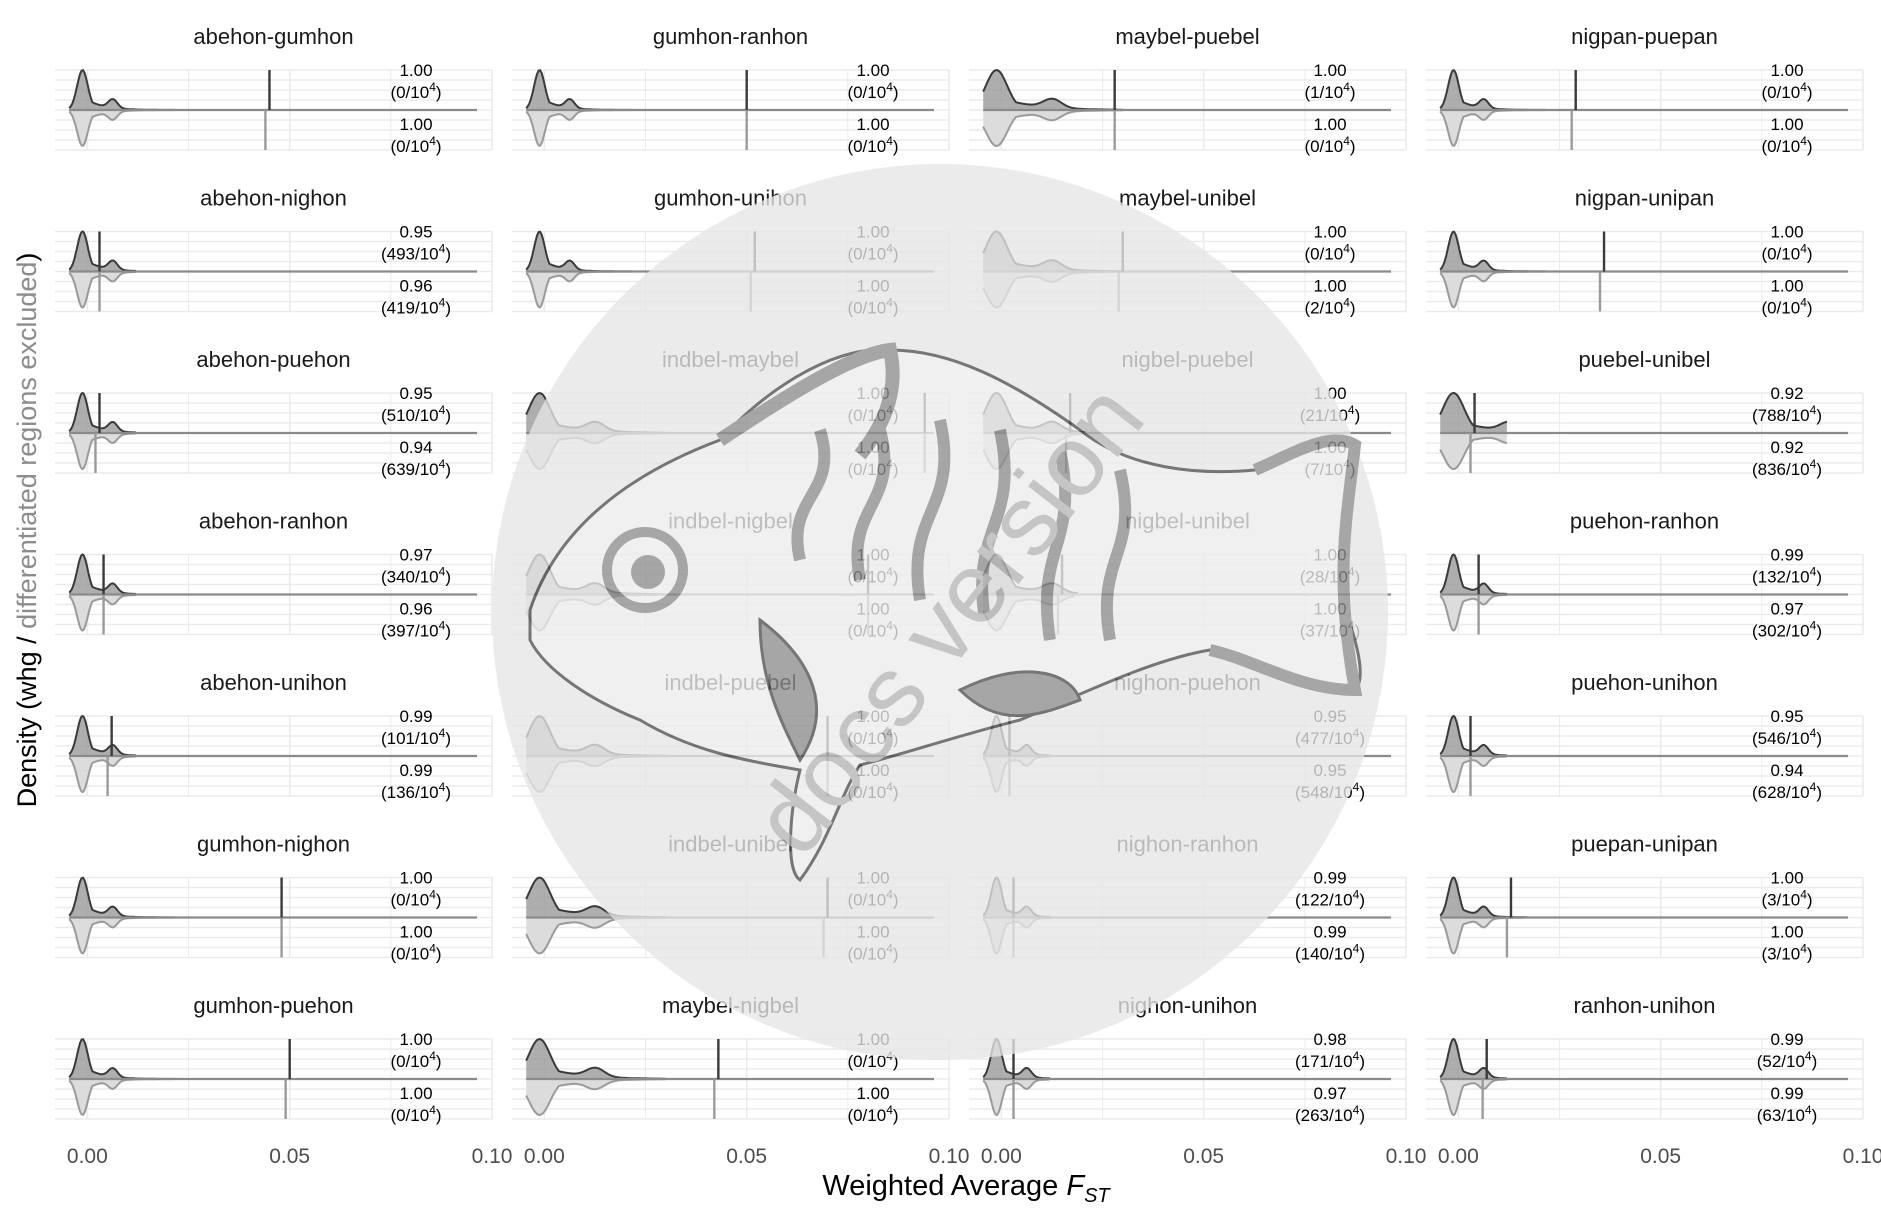 This screenshot has height=1223, width=1881. I want to click on annotation-excluded-value: 0.94, so click(415, 447).